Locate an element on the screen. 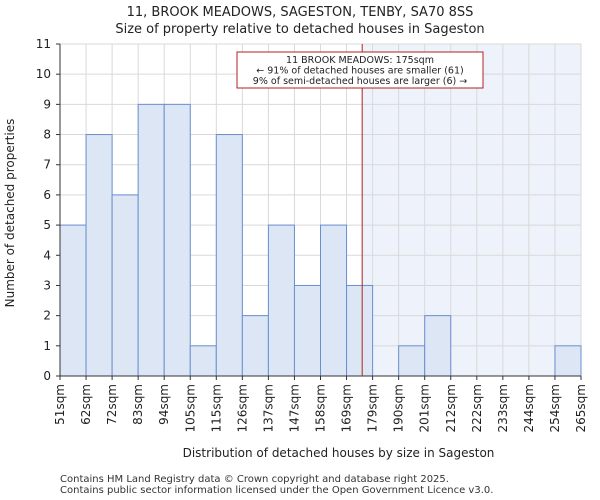  y-tick-label: 6 is located at coordinates (47, 195).